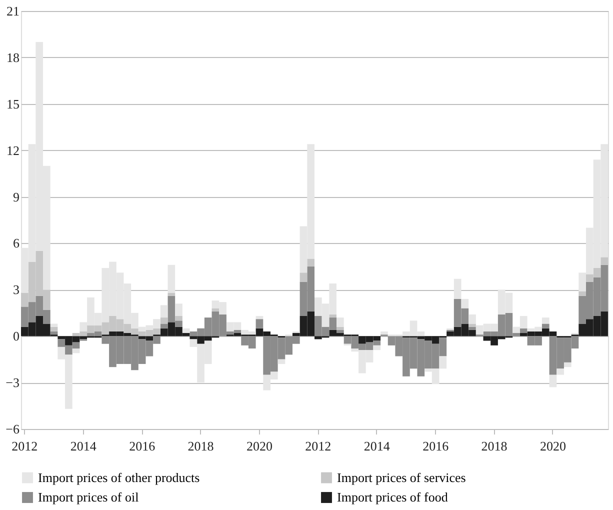 The image size is (613, 510). What do you see at coordinates (13, 11) in the screenshot?
I see `y-tick-label: 21` at bounding box center [13, 11].